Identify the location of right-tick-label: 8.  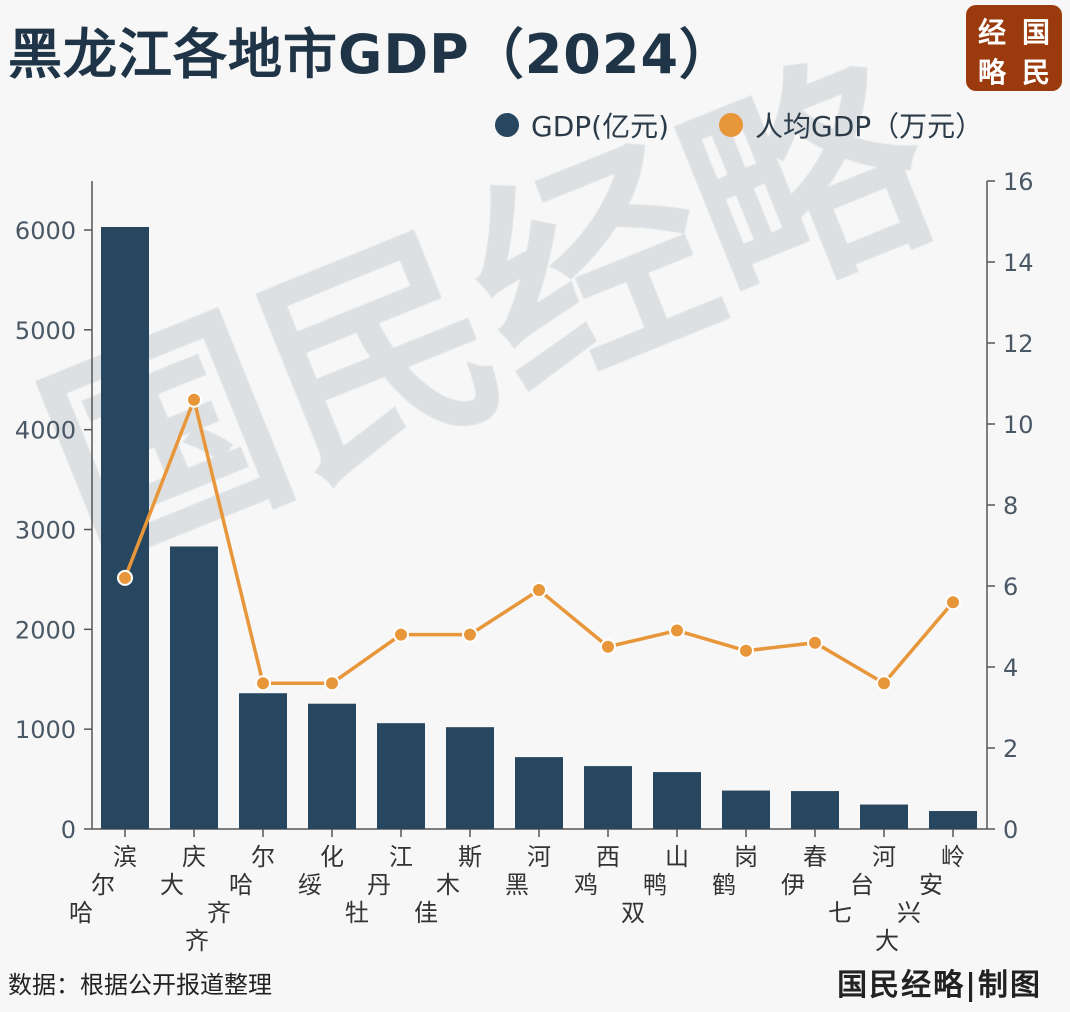
(1010, 506).